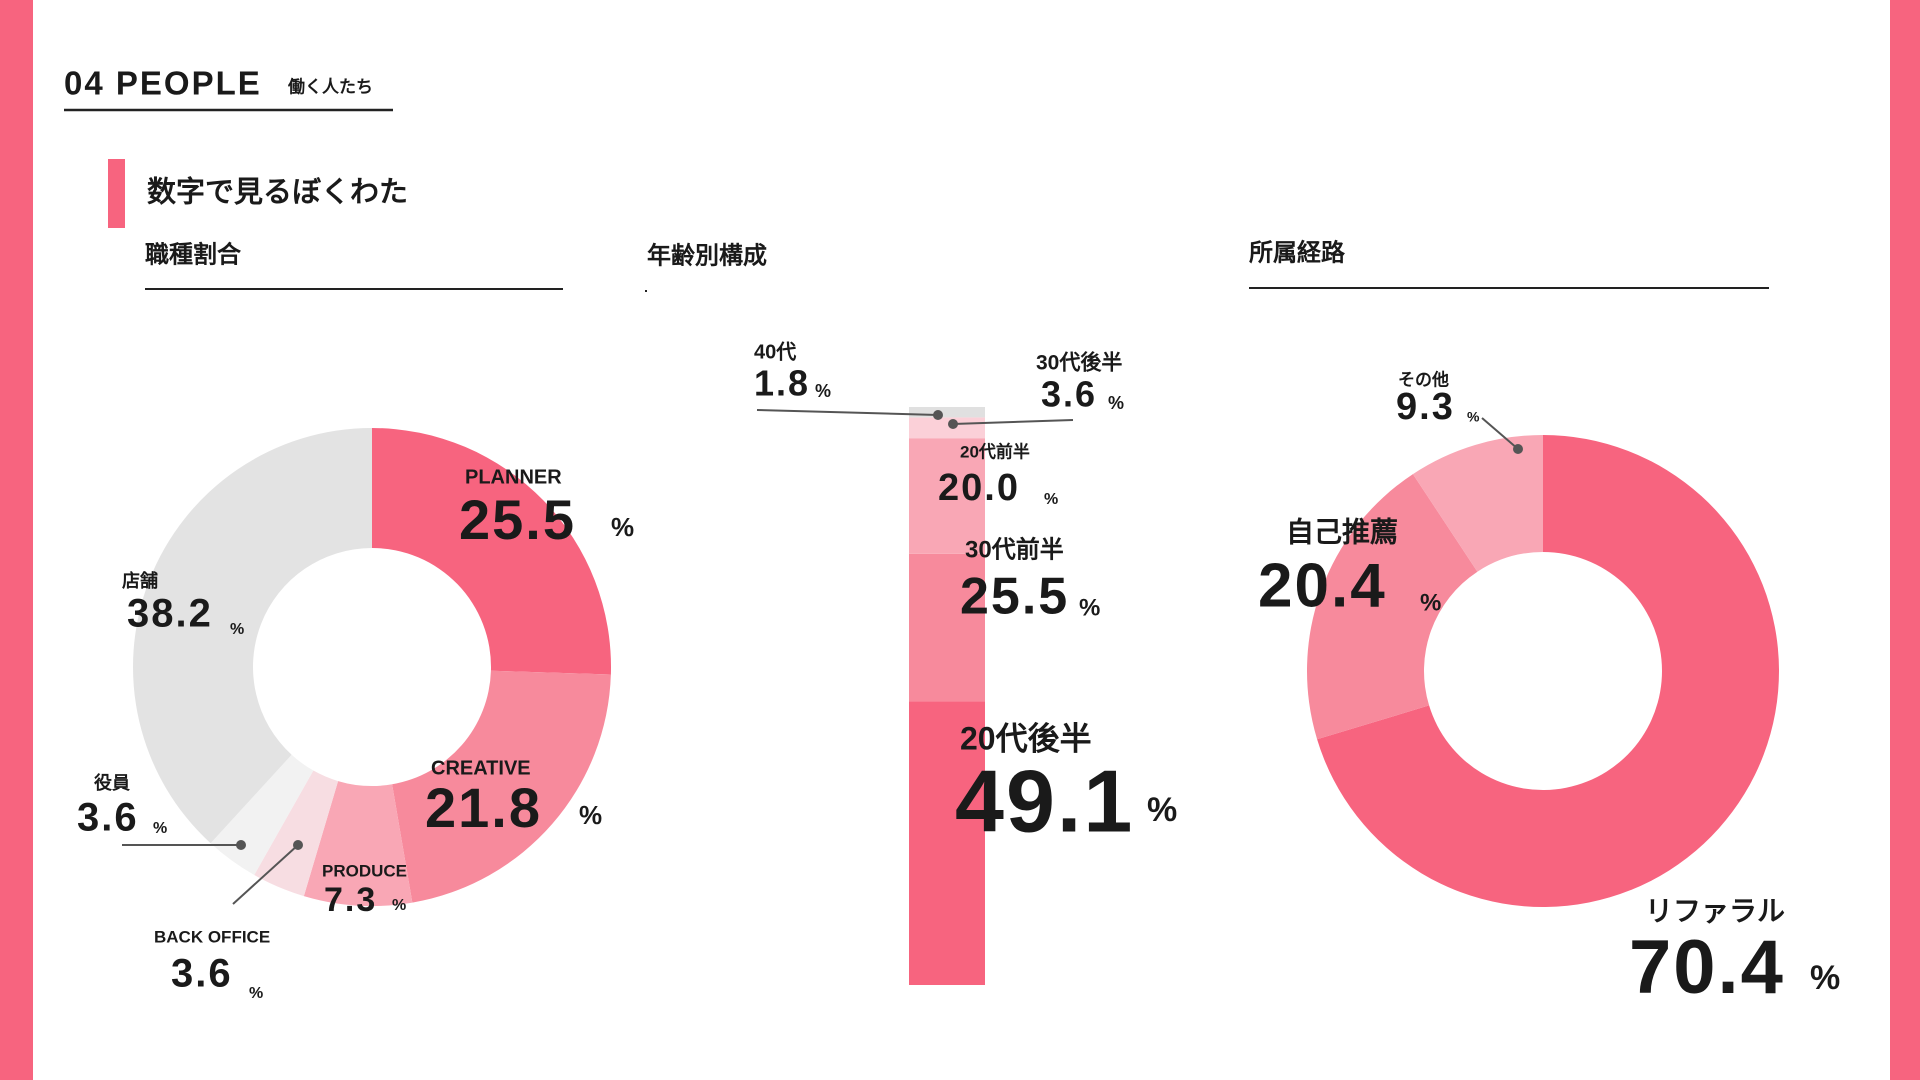  Describe the element at coordinates (1026, 738) in the screenshot. I see `category-label: 20代後半` at that location.